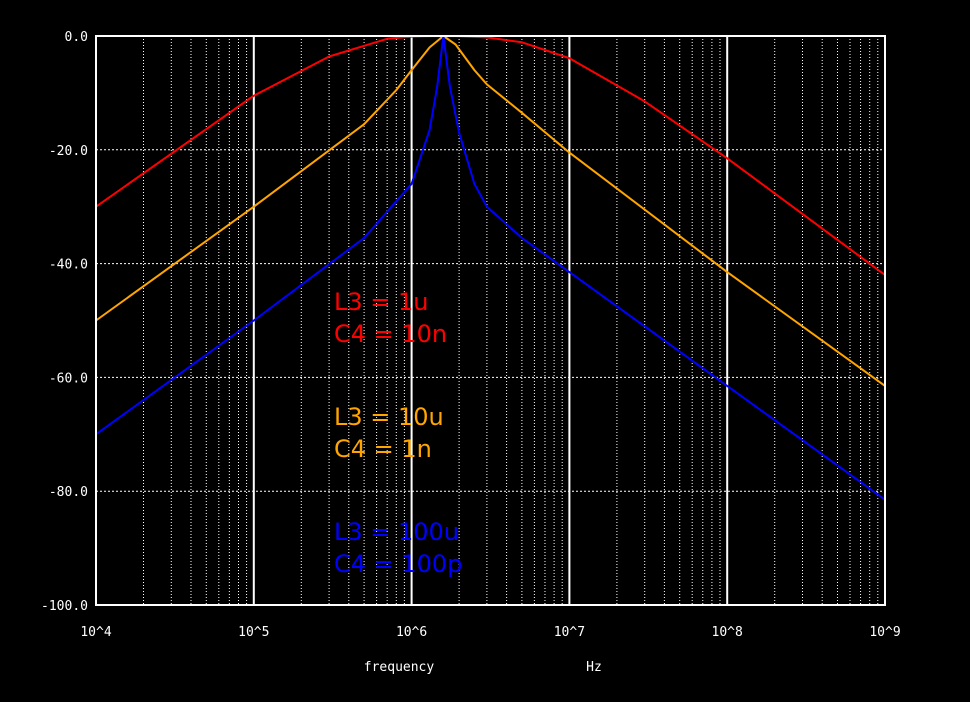 This screenshot has height=702, width=970. I want to click on x-axis-unit: Hz, so click(594, 667).